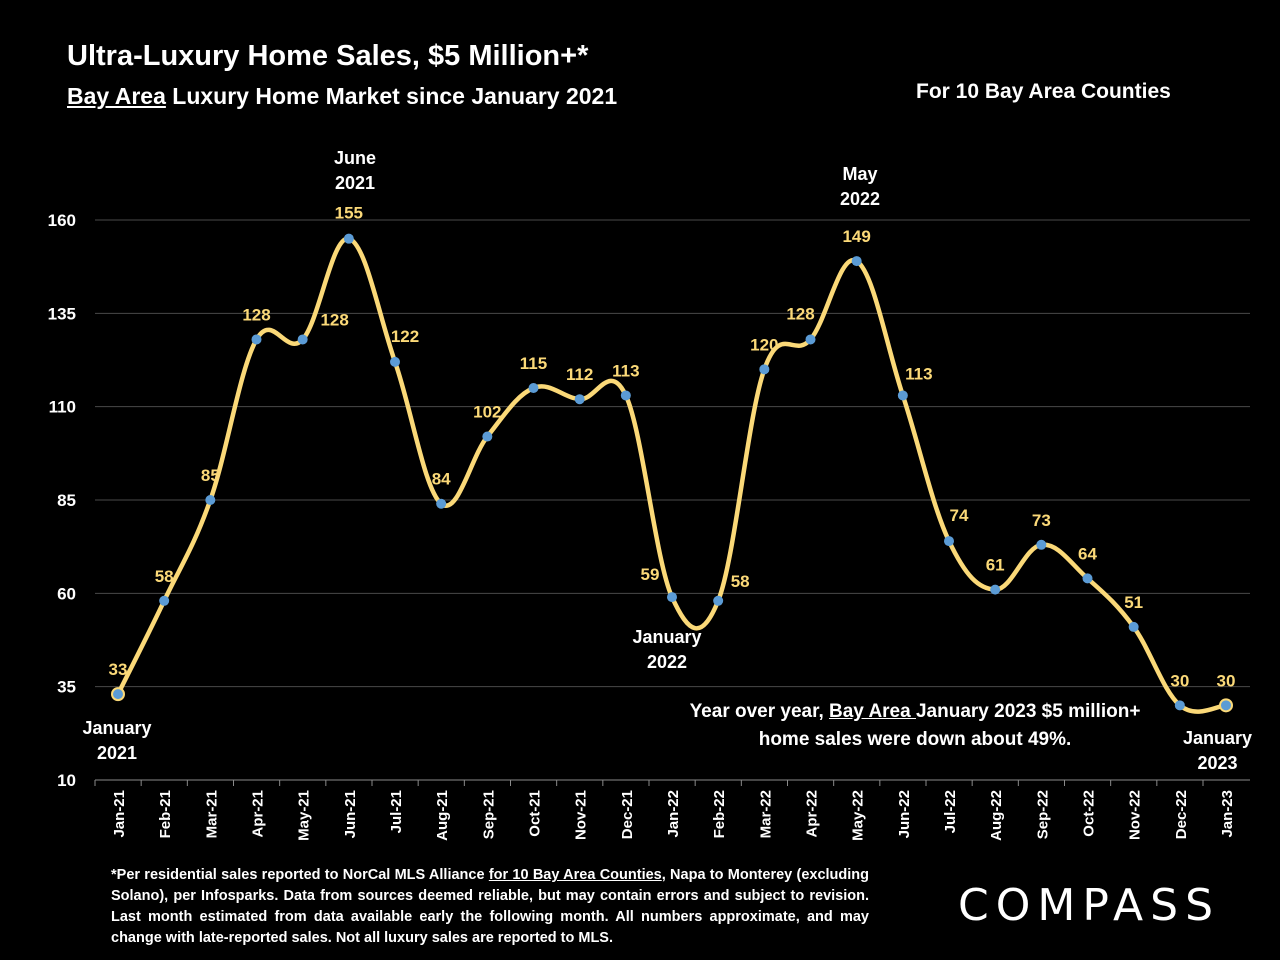 The image size is (1280, 960). What do you see at coordinates (328, 56) in the screenshot?
I see `chart-title: Ultra-Luxury Home Sales, $5 Million+*` at bounding box center [328, 56].